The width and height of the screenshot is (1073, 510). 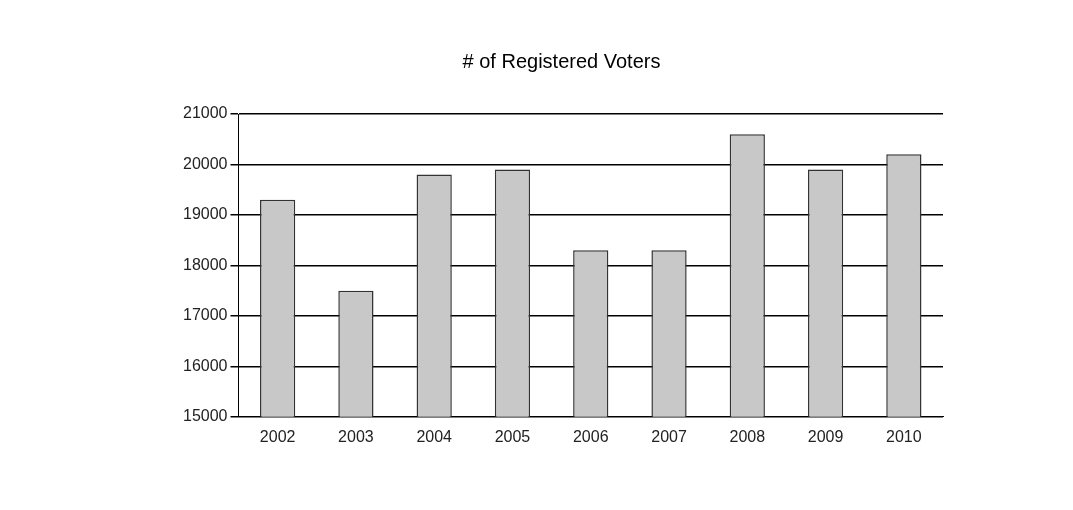 What do you see at coordinates (277, 436) in the screenshot?
I see `x-tick-label: 2002` at bounding box center [277, 436].